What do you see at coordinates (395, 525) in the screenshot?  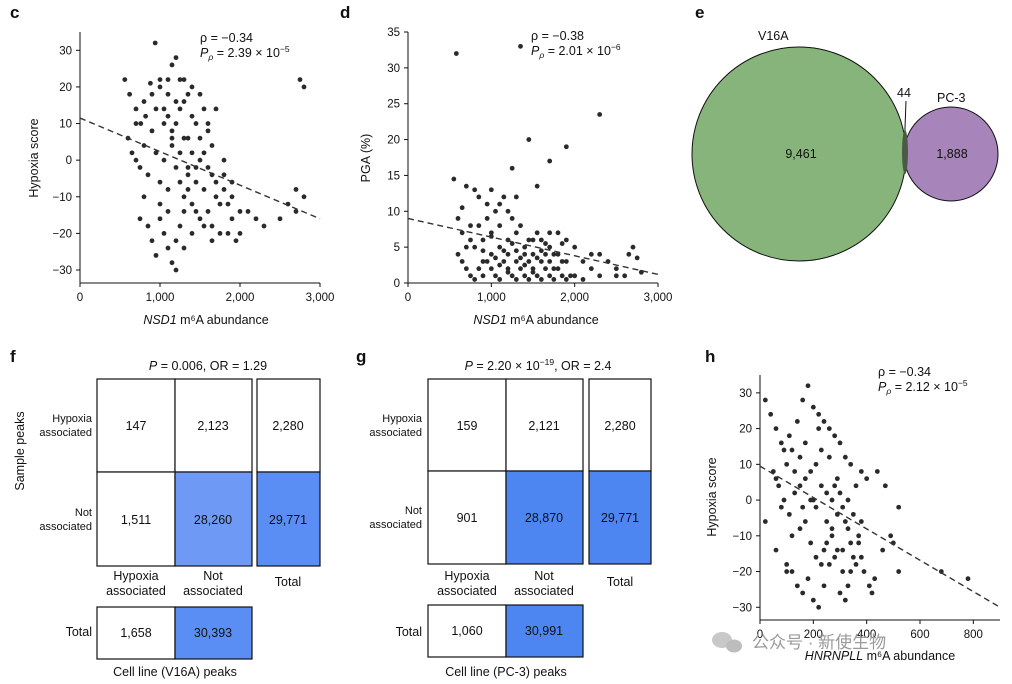 I see `g-row-label-2b: associated` at bounding box center [395, 525].